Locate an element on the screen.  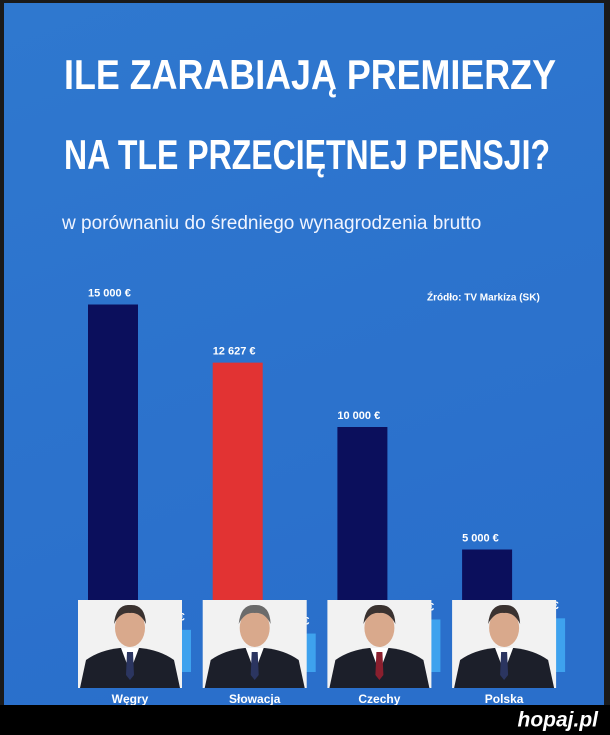
category-label: Węgry is located at coordinates (130, 699).